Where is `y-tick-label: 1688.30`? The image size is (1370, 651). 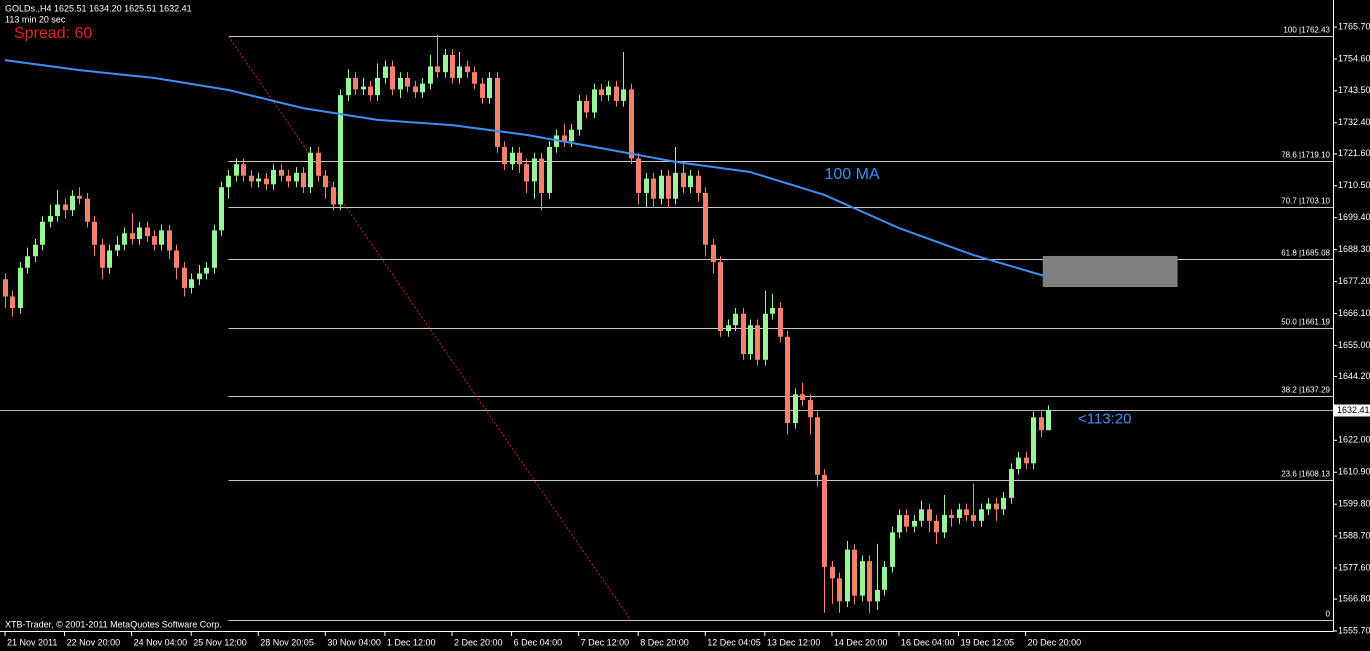
y-tick-label: 1688.30 is located at coordinates (1354, 249).